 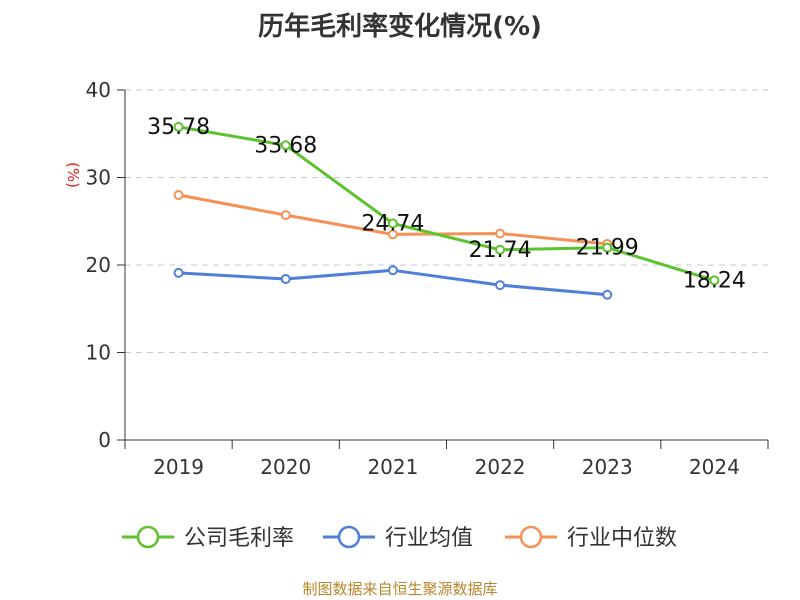 What do you see at coordinates (714, 467) in the screenshot?
I see `x-tick-label: 2024` at bounding box center [714, 467].